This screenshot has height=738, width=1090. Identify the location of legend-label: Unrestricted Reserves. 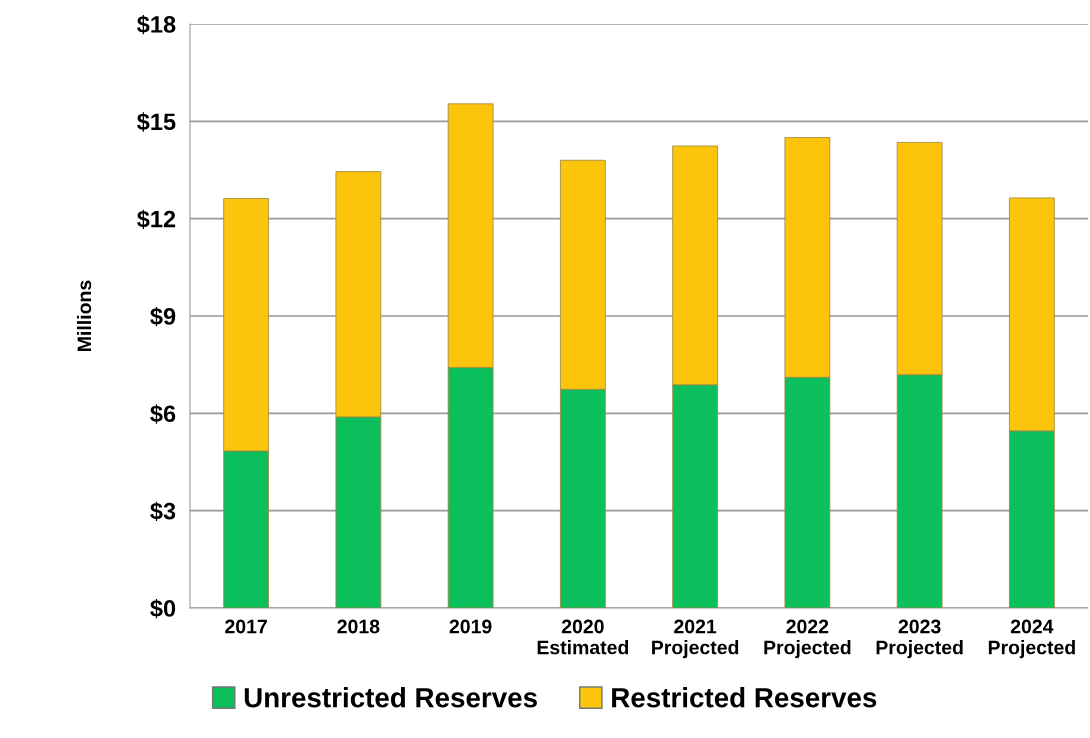
(390, 697).